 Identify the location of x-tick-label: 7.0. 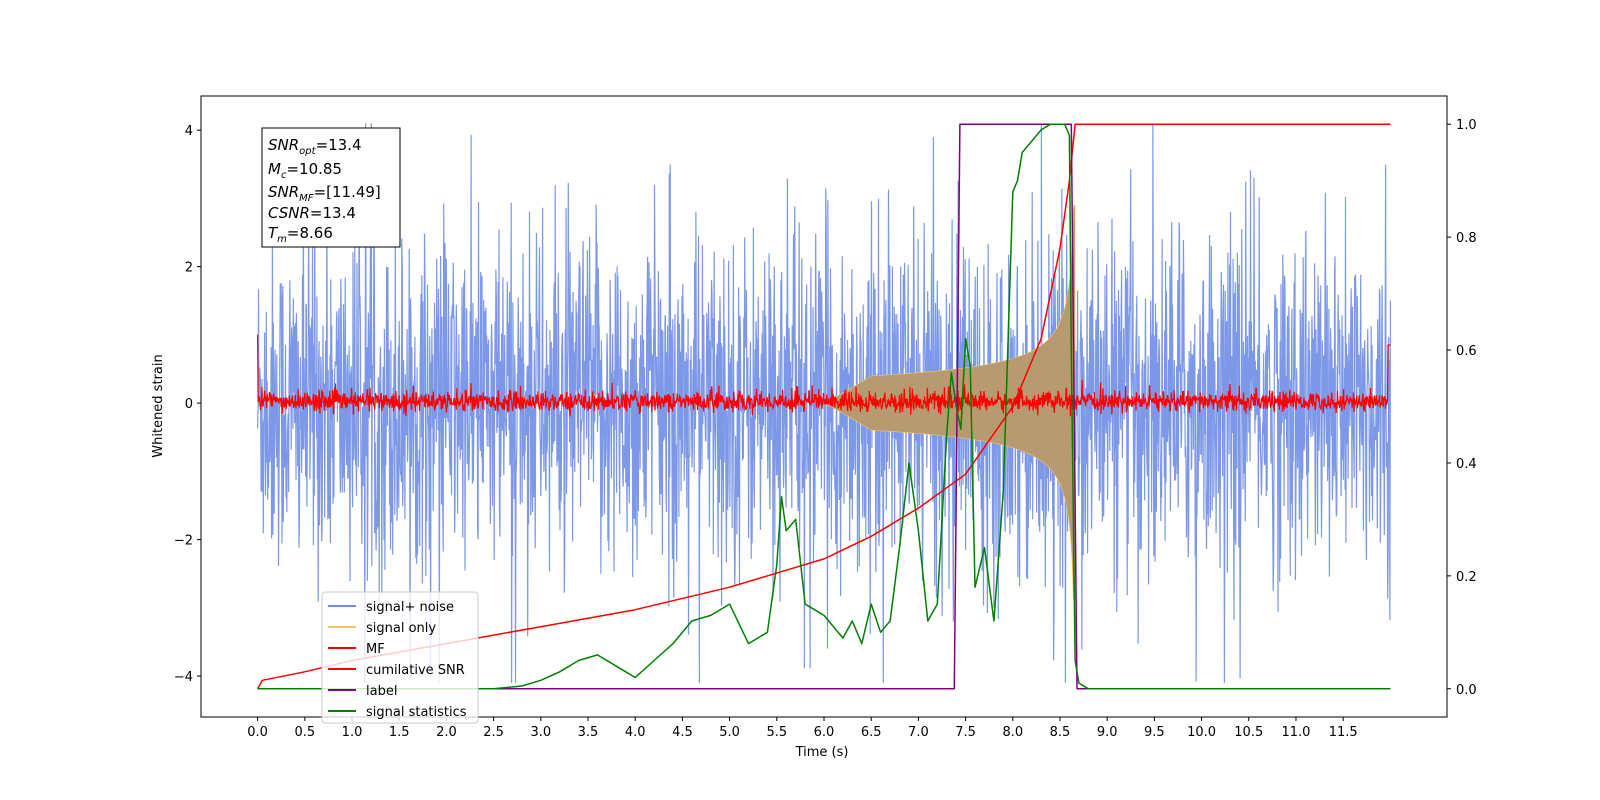
(918, 732).